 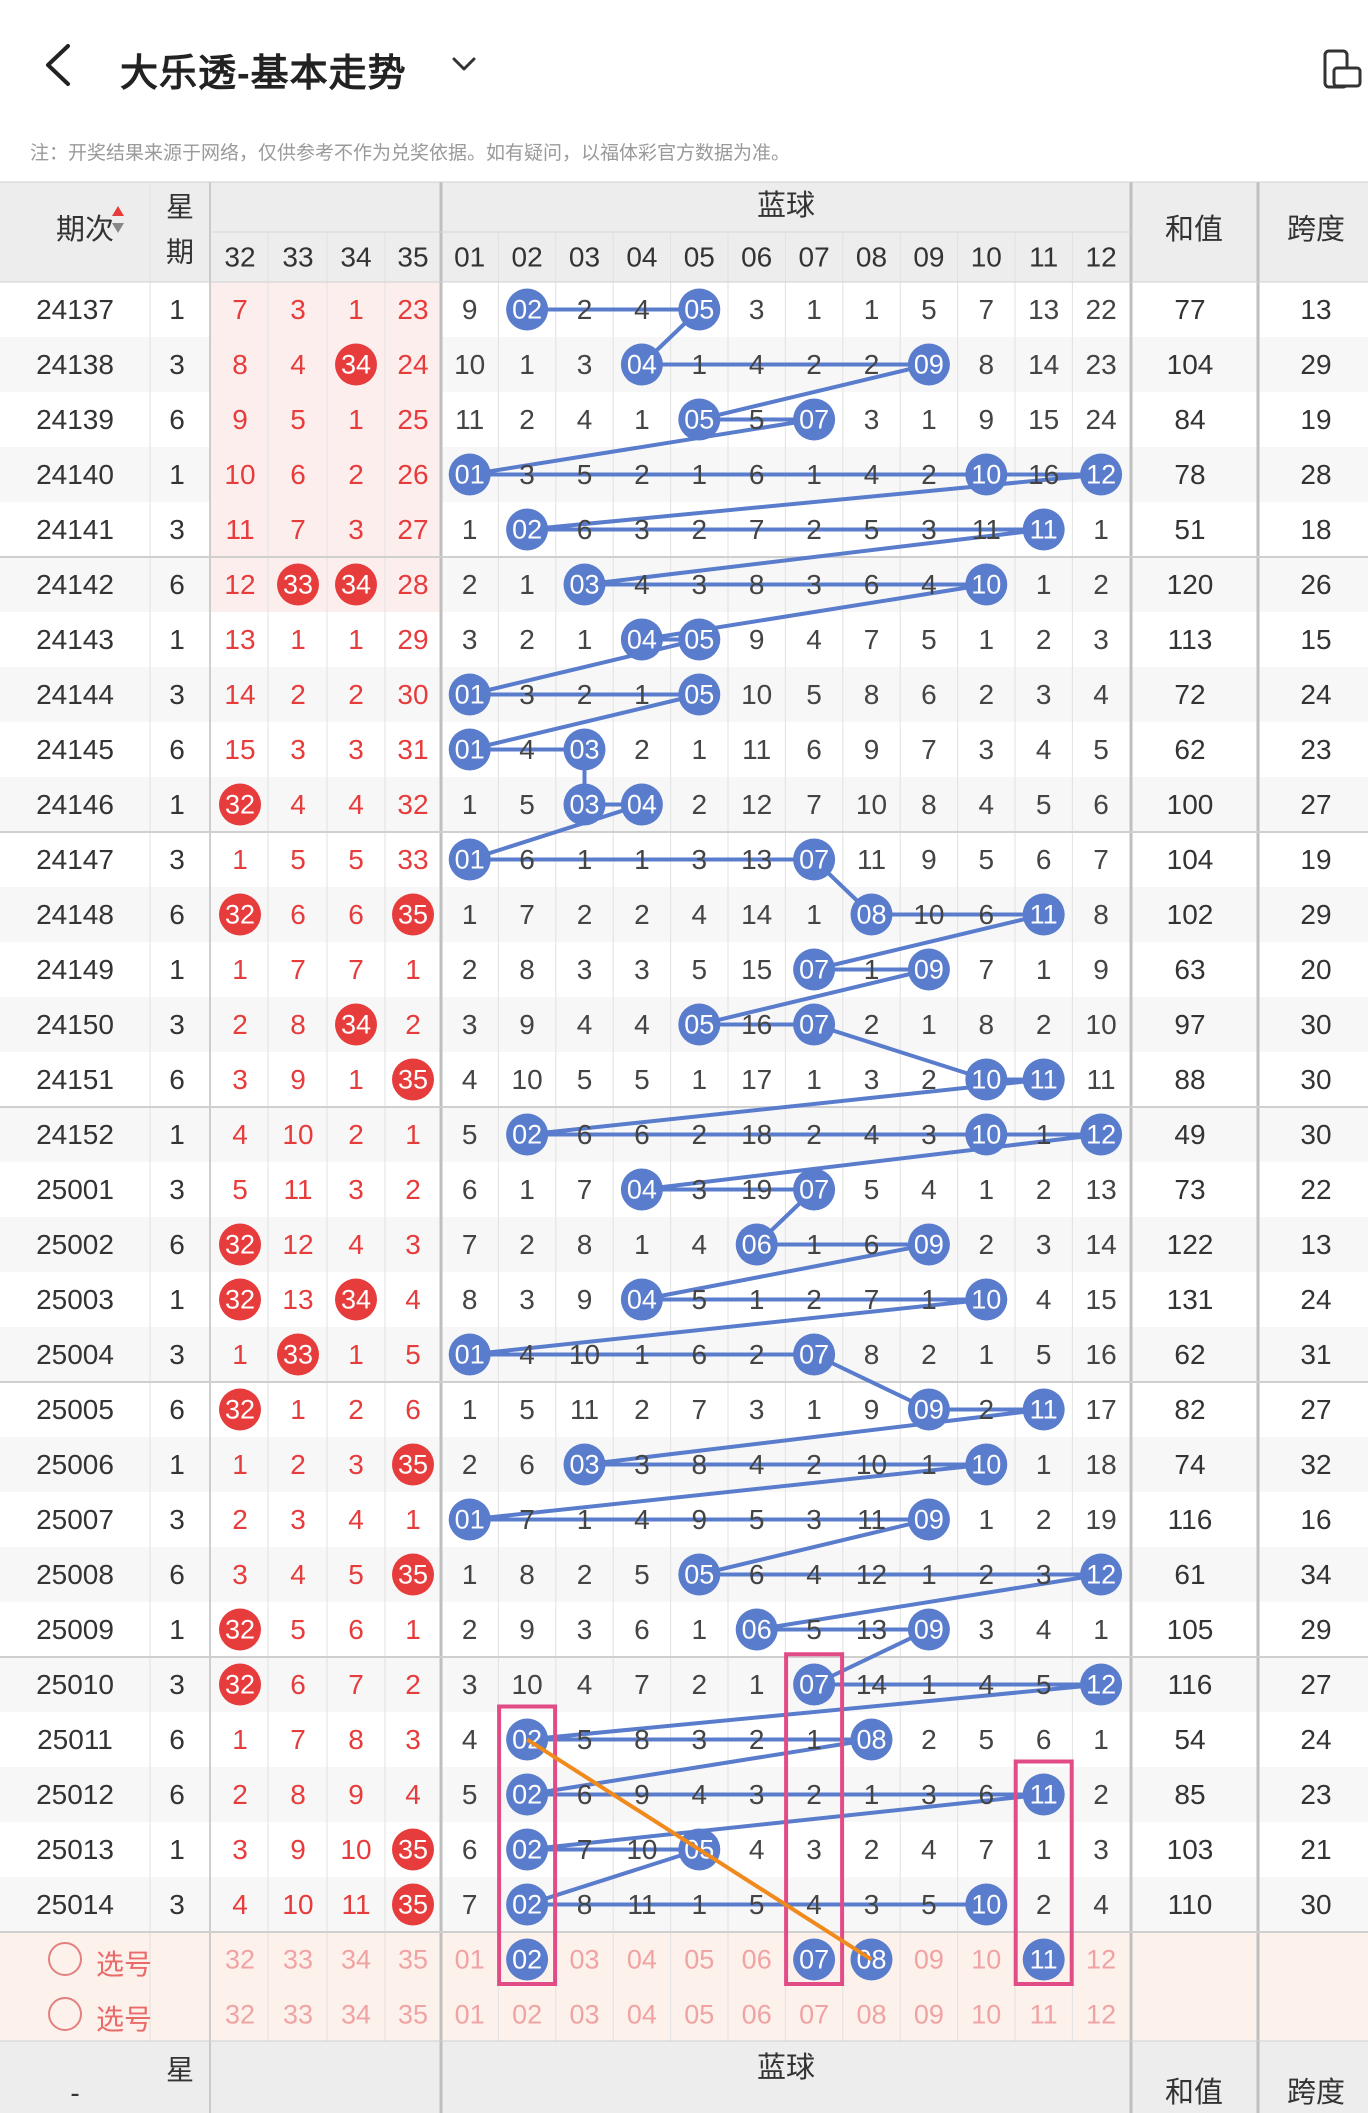 What do you see at coordinates (1315, 1794) in the screenshot?
I see `span-cell: 23` at bounding box center [1315, 1794].